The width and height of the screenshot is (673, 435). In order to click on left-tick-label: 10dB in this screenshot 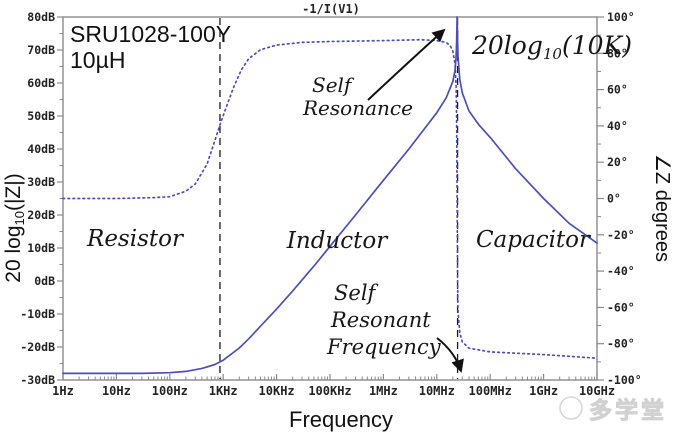, I will do `click(41, 248)`.